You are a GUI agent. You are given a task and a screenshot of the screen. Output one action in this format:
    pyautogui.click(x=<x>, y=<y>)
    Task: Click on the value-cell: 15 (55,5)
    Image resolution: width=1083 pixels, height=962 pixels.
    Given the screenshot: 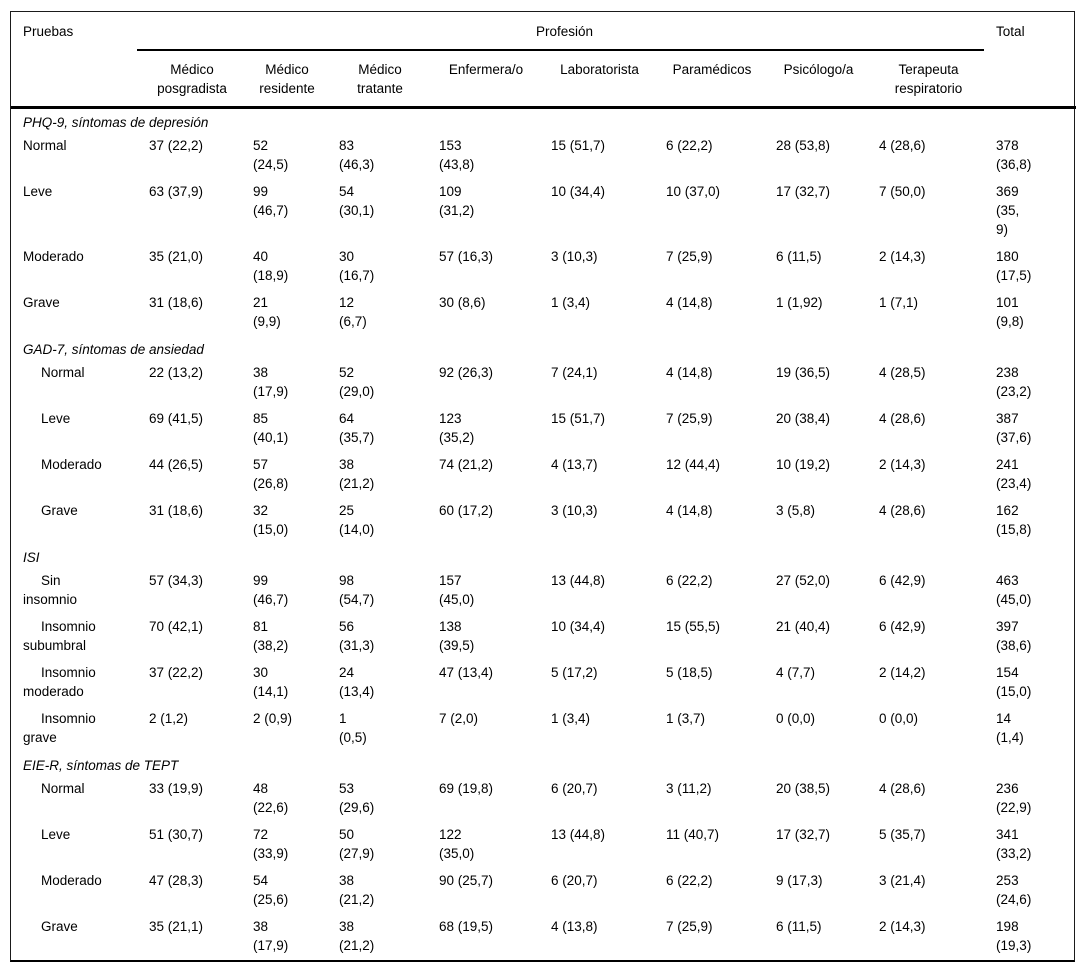 What is the action you would take?
    pyautogui.click(x=693, y=626)
    